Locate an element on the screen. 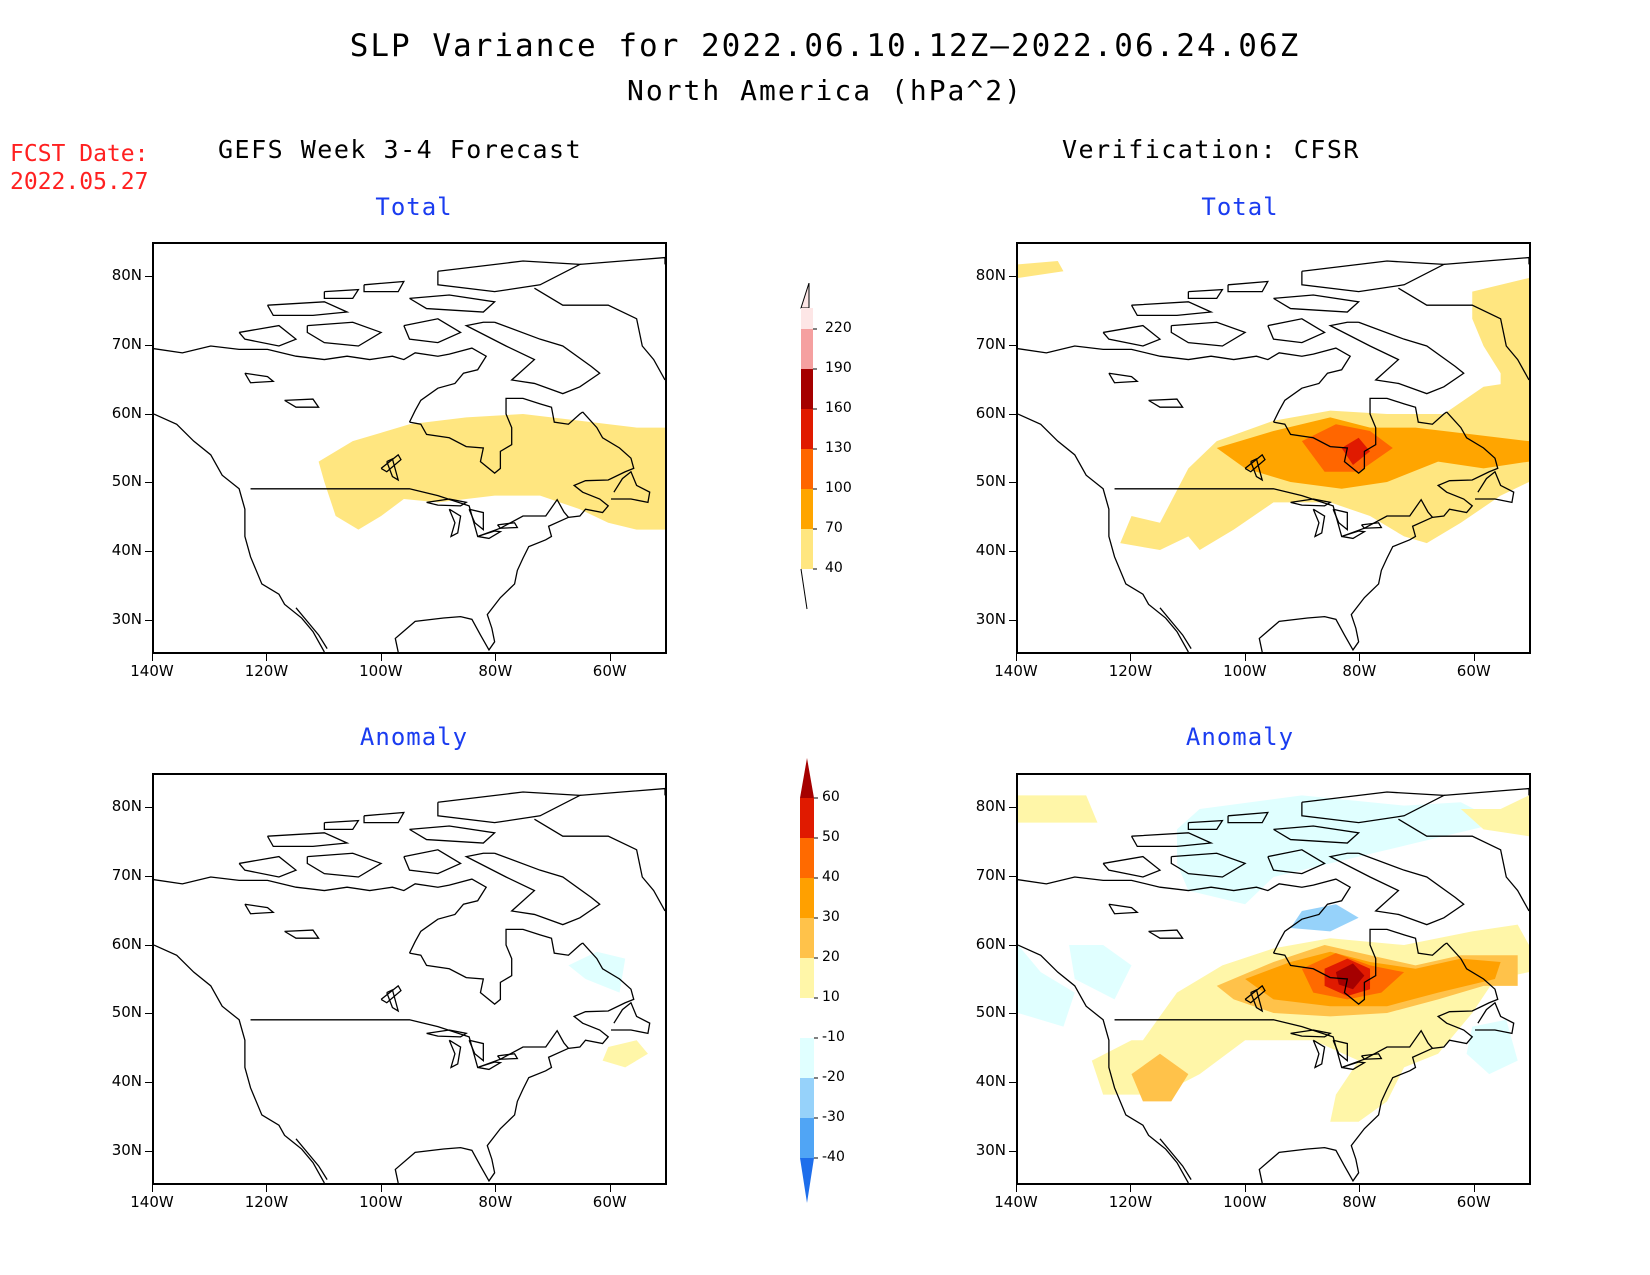 This screenshot has width=1650, height=1275. verify-total-40-arctic is located at coordinates (1041, 269).